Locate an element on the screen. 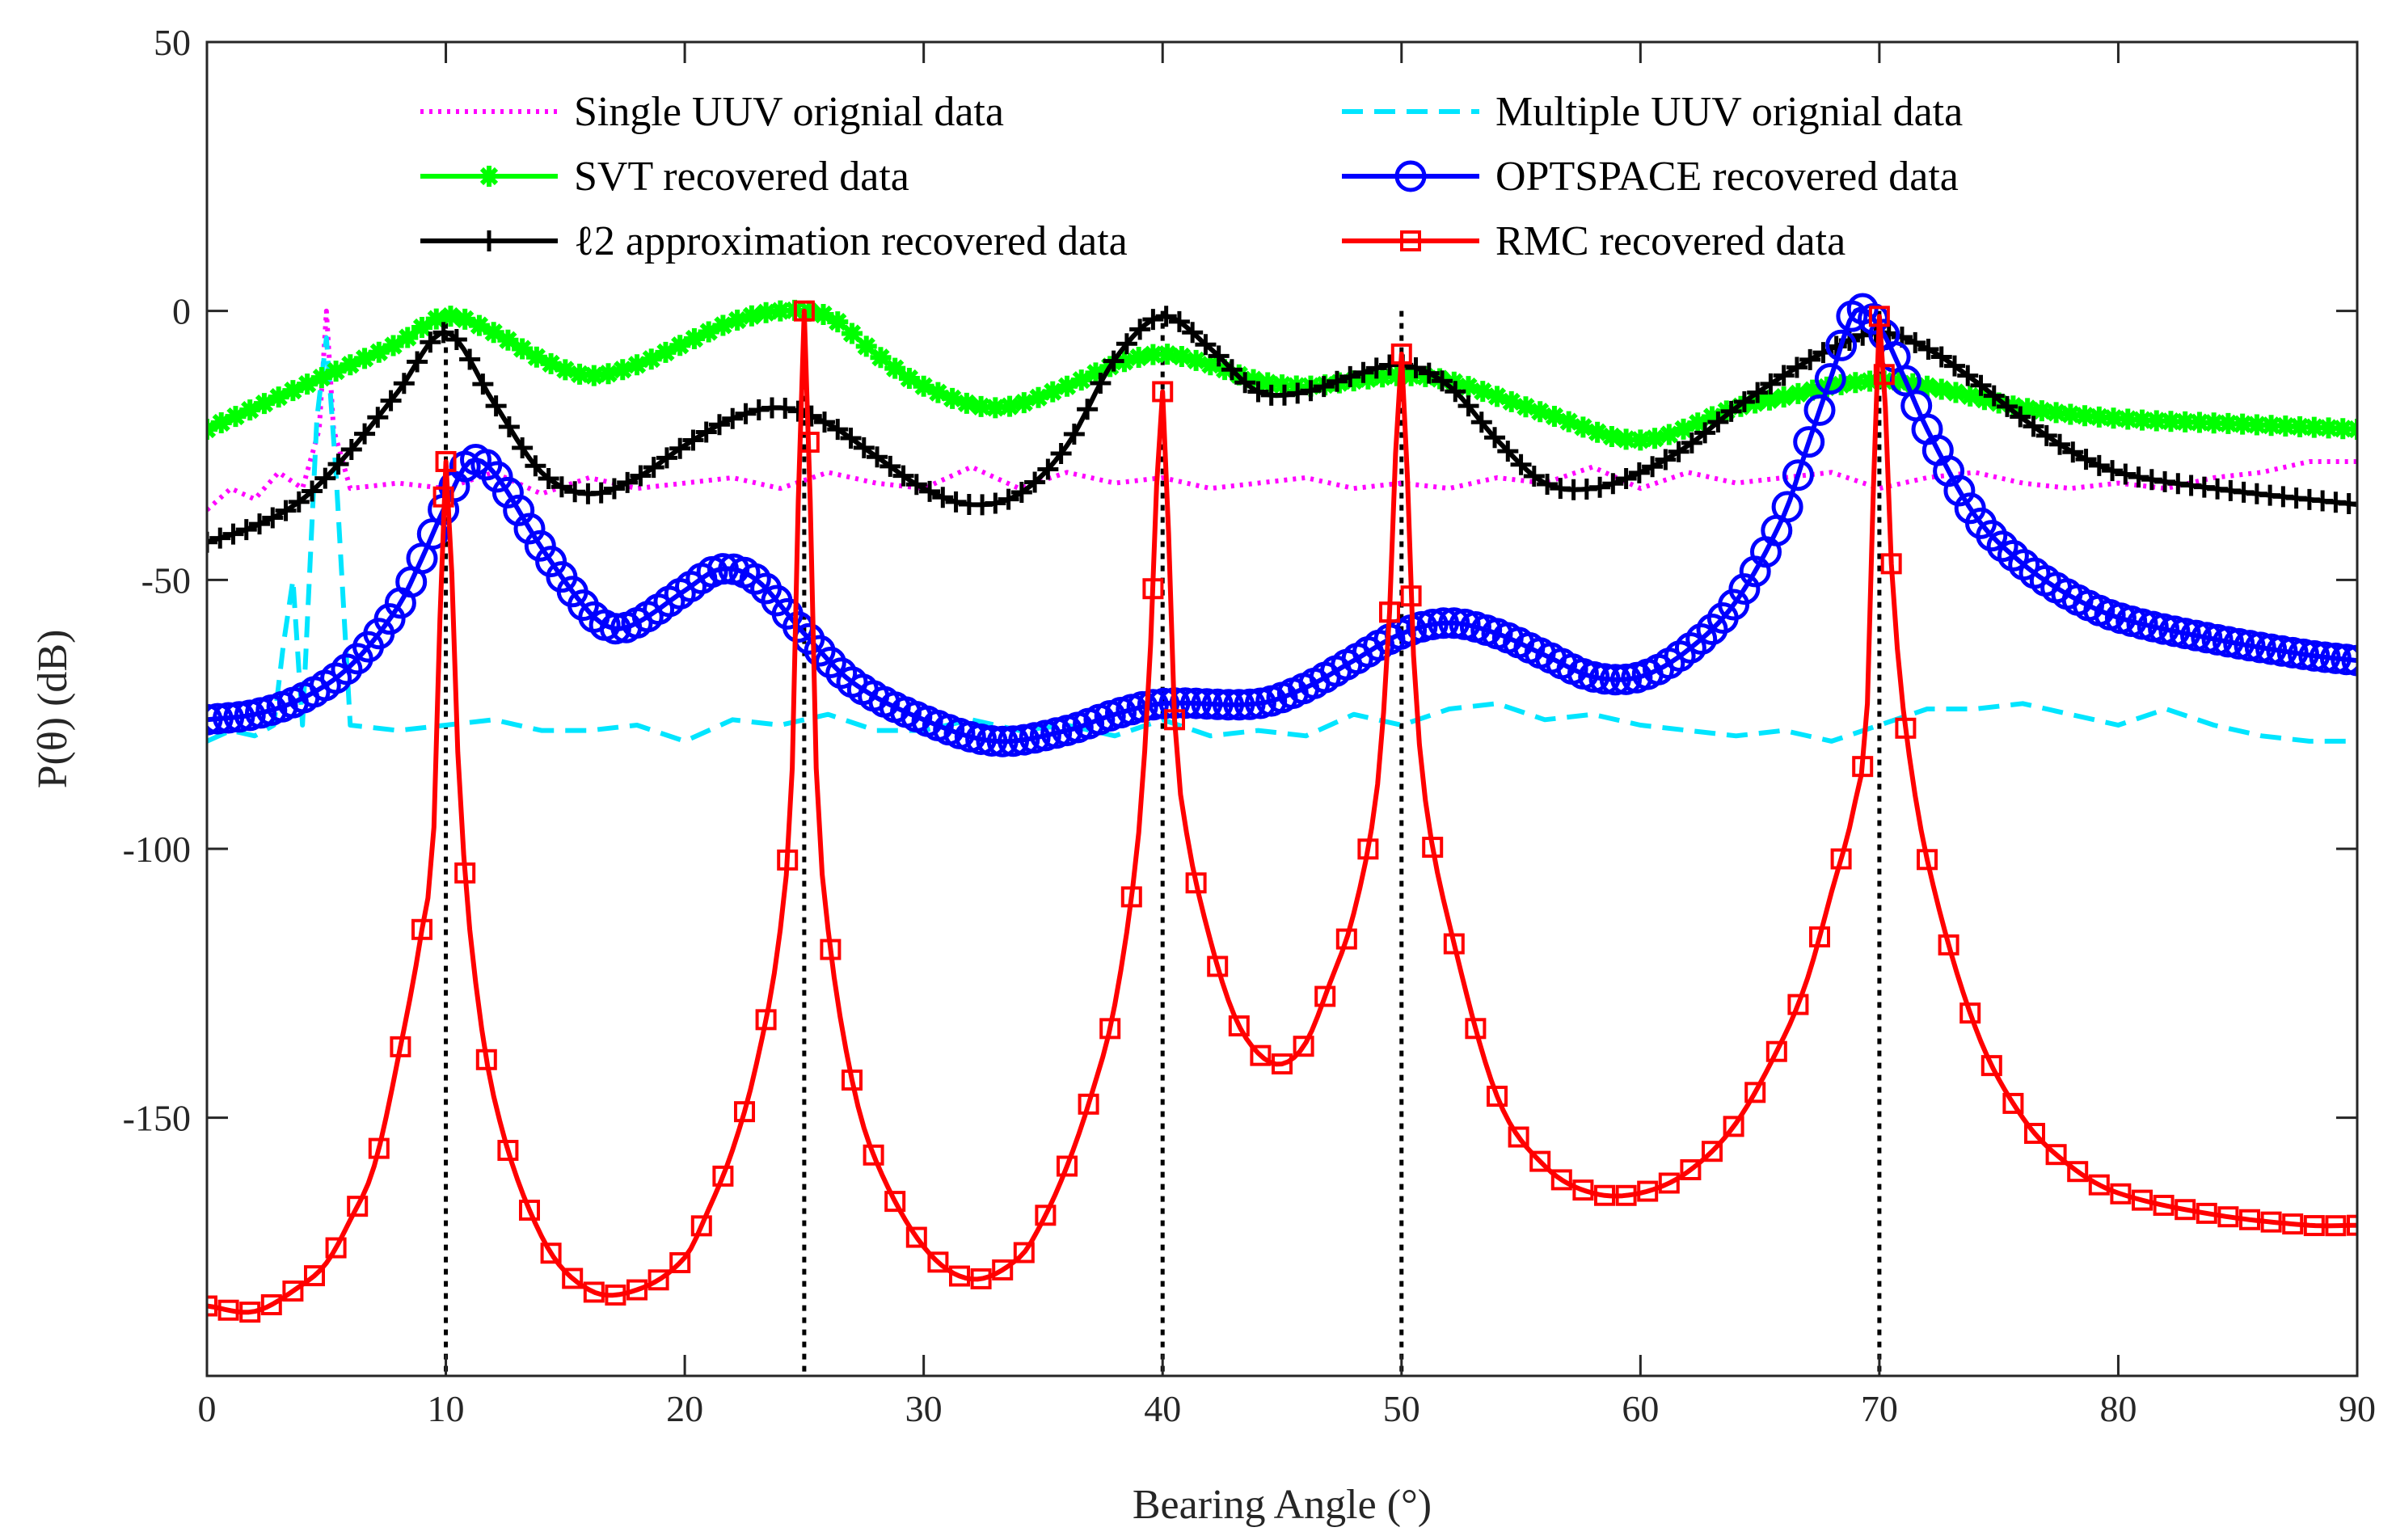 This screenshot has width=2396, height=1540. legend-item: Multiple UUV orignial data is located at coordinates (1652, 112).